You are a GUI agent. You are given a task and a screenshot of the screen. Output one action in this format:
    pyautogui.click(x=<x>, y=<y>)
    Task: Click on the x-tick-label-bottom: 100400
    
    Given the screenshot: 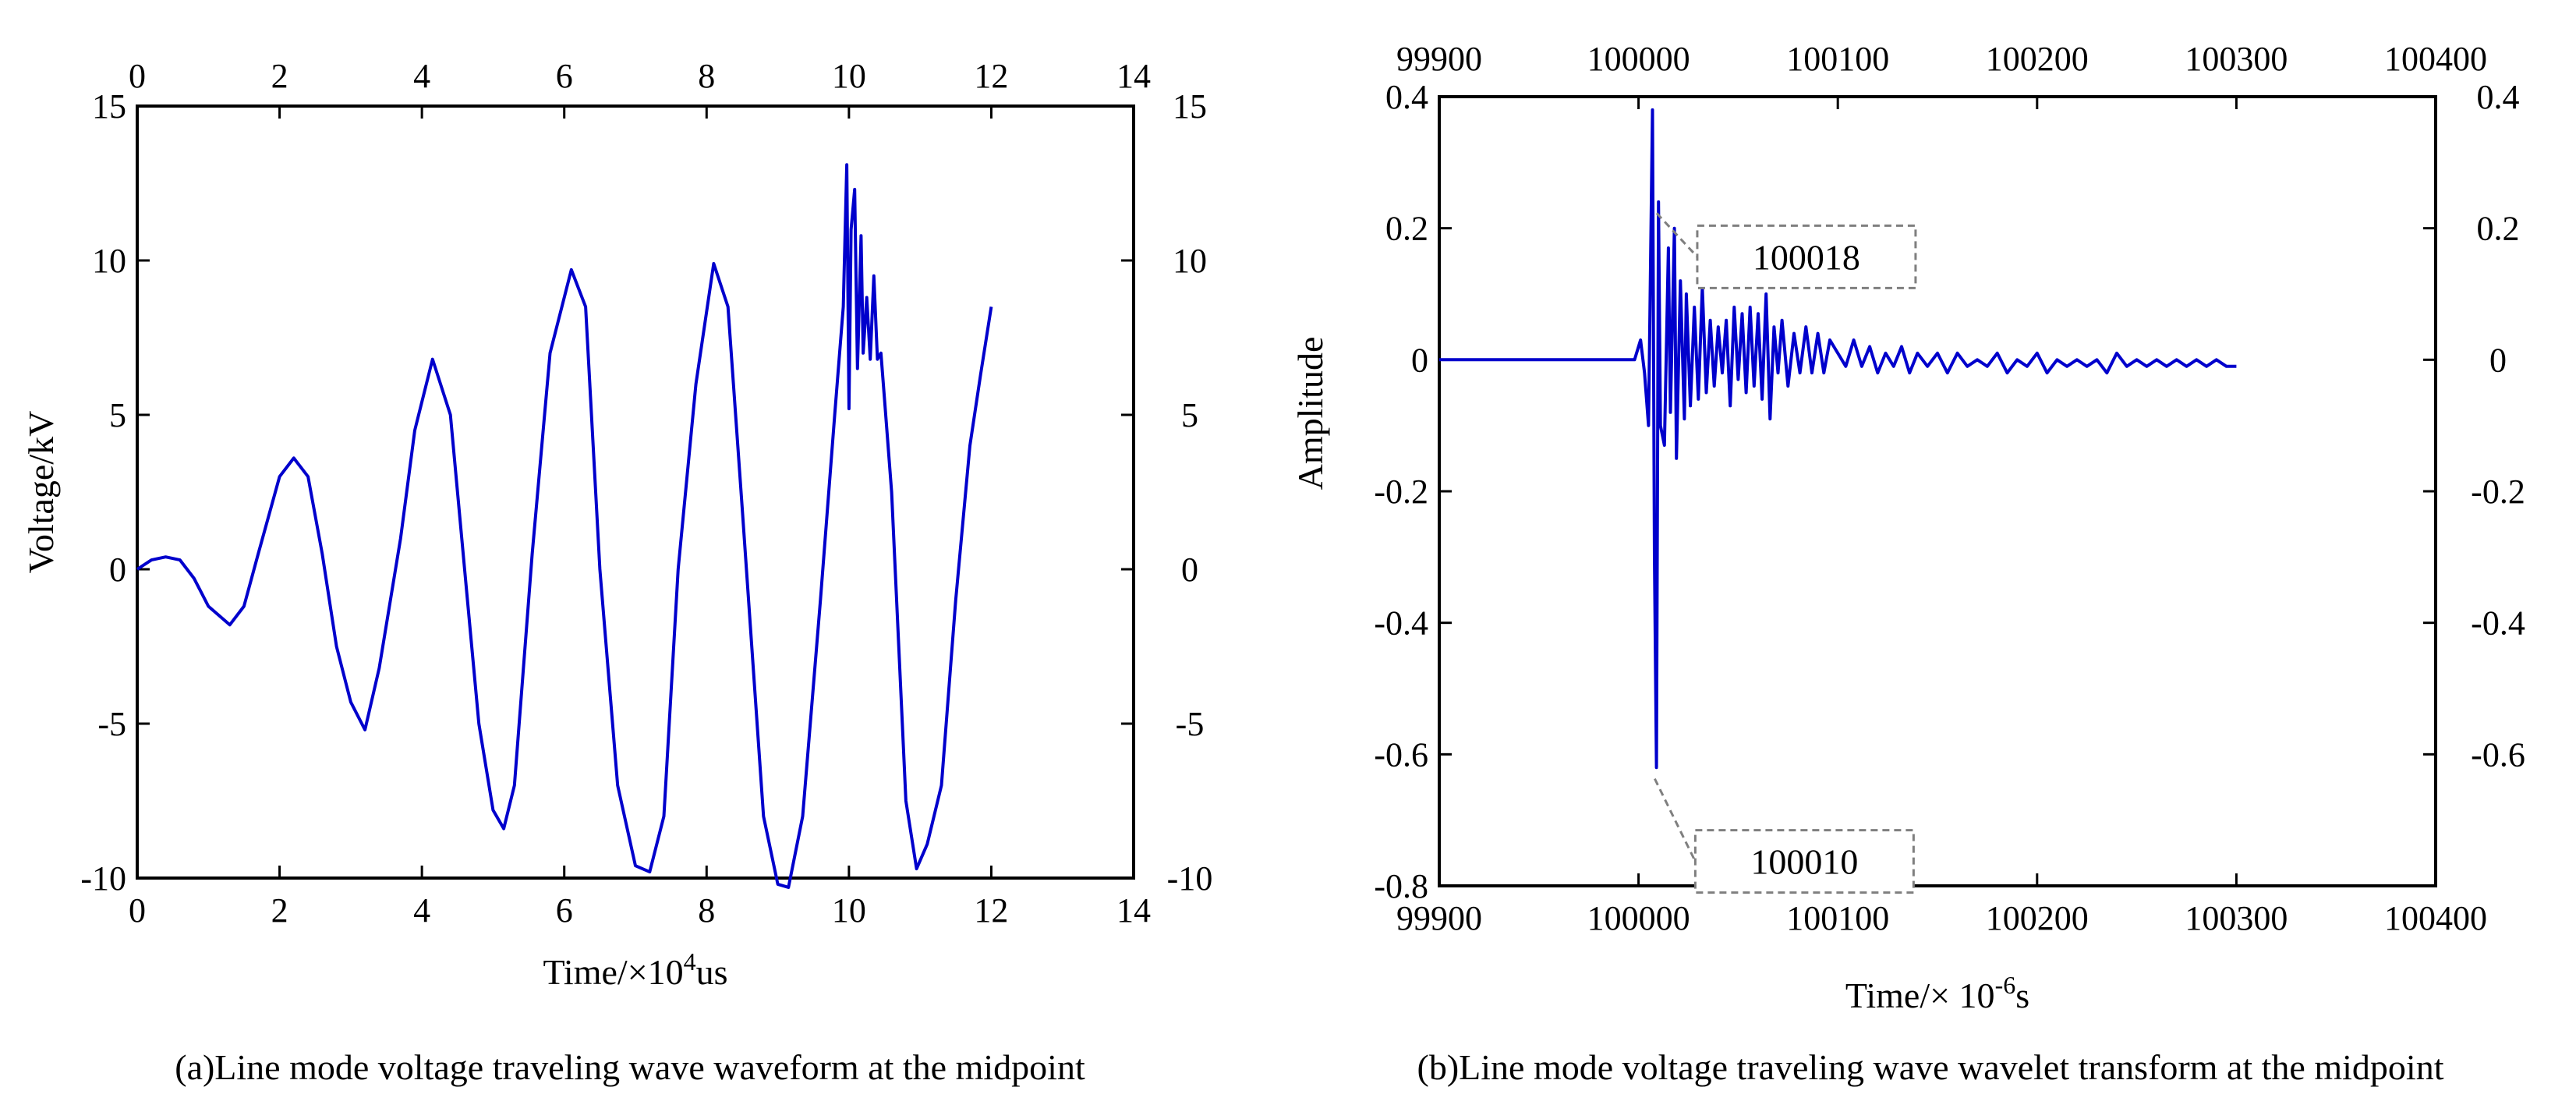 What is the action you would take?
    pyautogui.click(x=2435, y=918)
    